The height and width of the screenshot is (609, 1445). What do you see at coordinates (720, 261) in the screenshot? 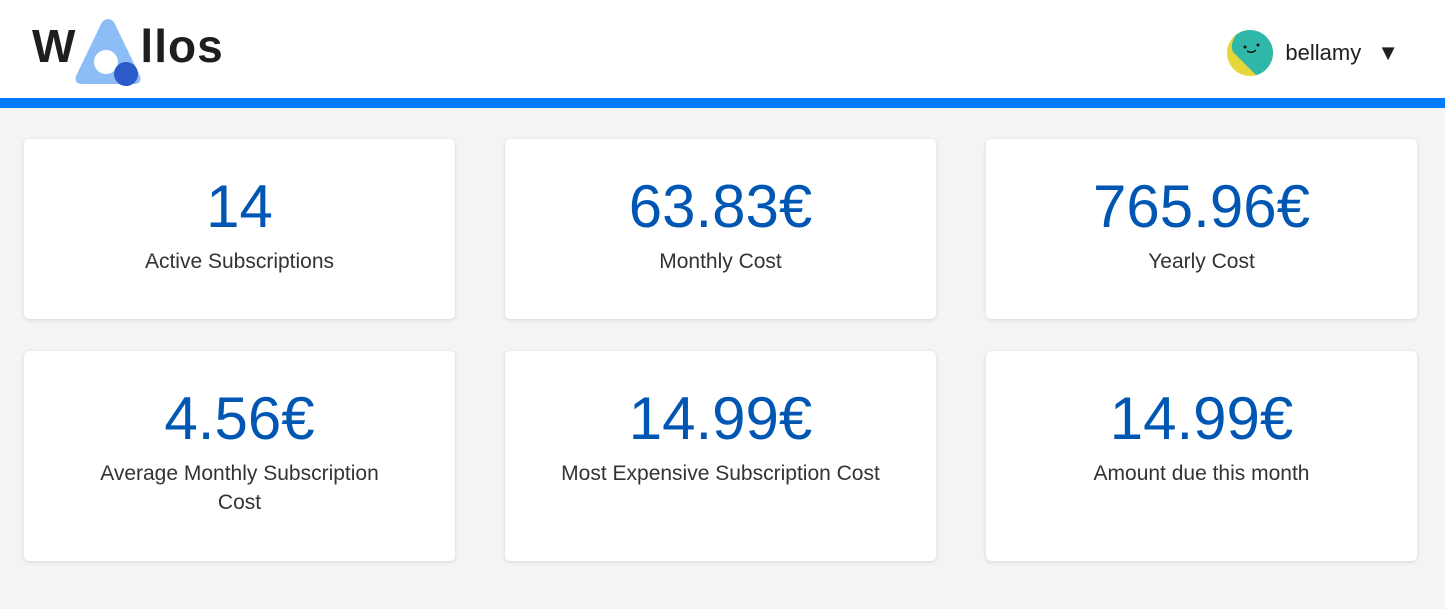
I see `stat-label: Monthly Cost` at bounding box center [720, 261].